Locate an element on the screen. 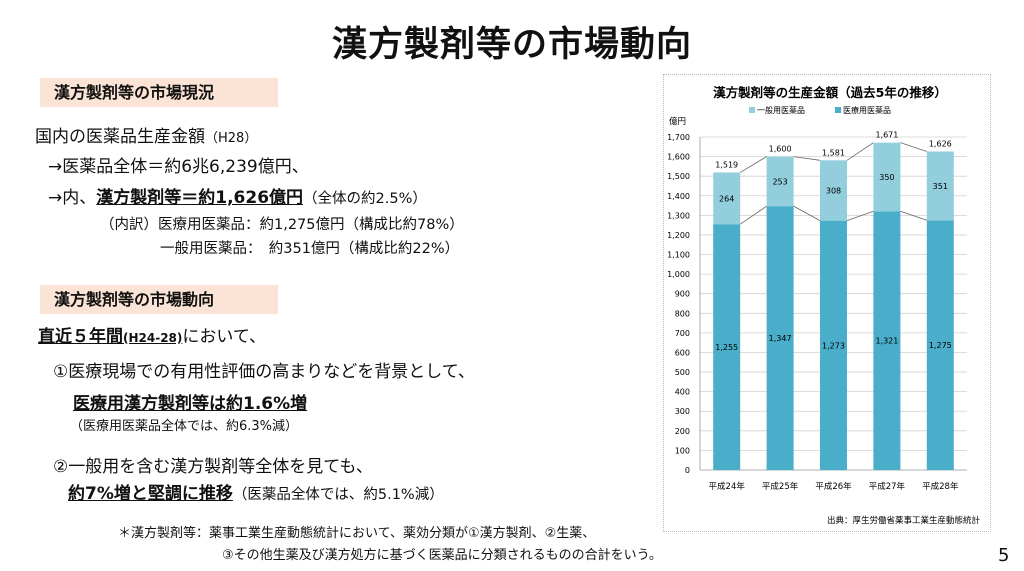  data-label-general: 350 is located at coordinates (886, 177).